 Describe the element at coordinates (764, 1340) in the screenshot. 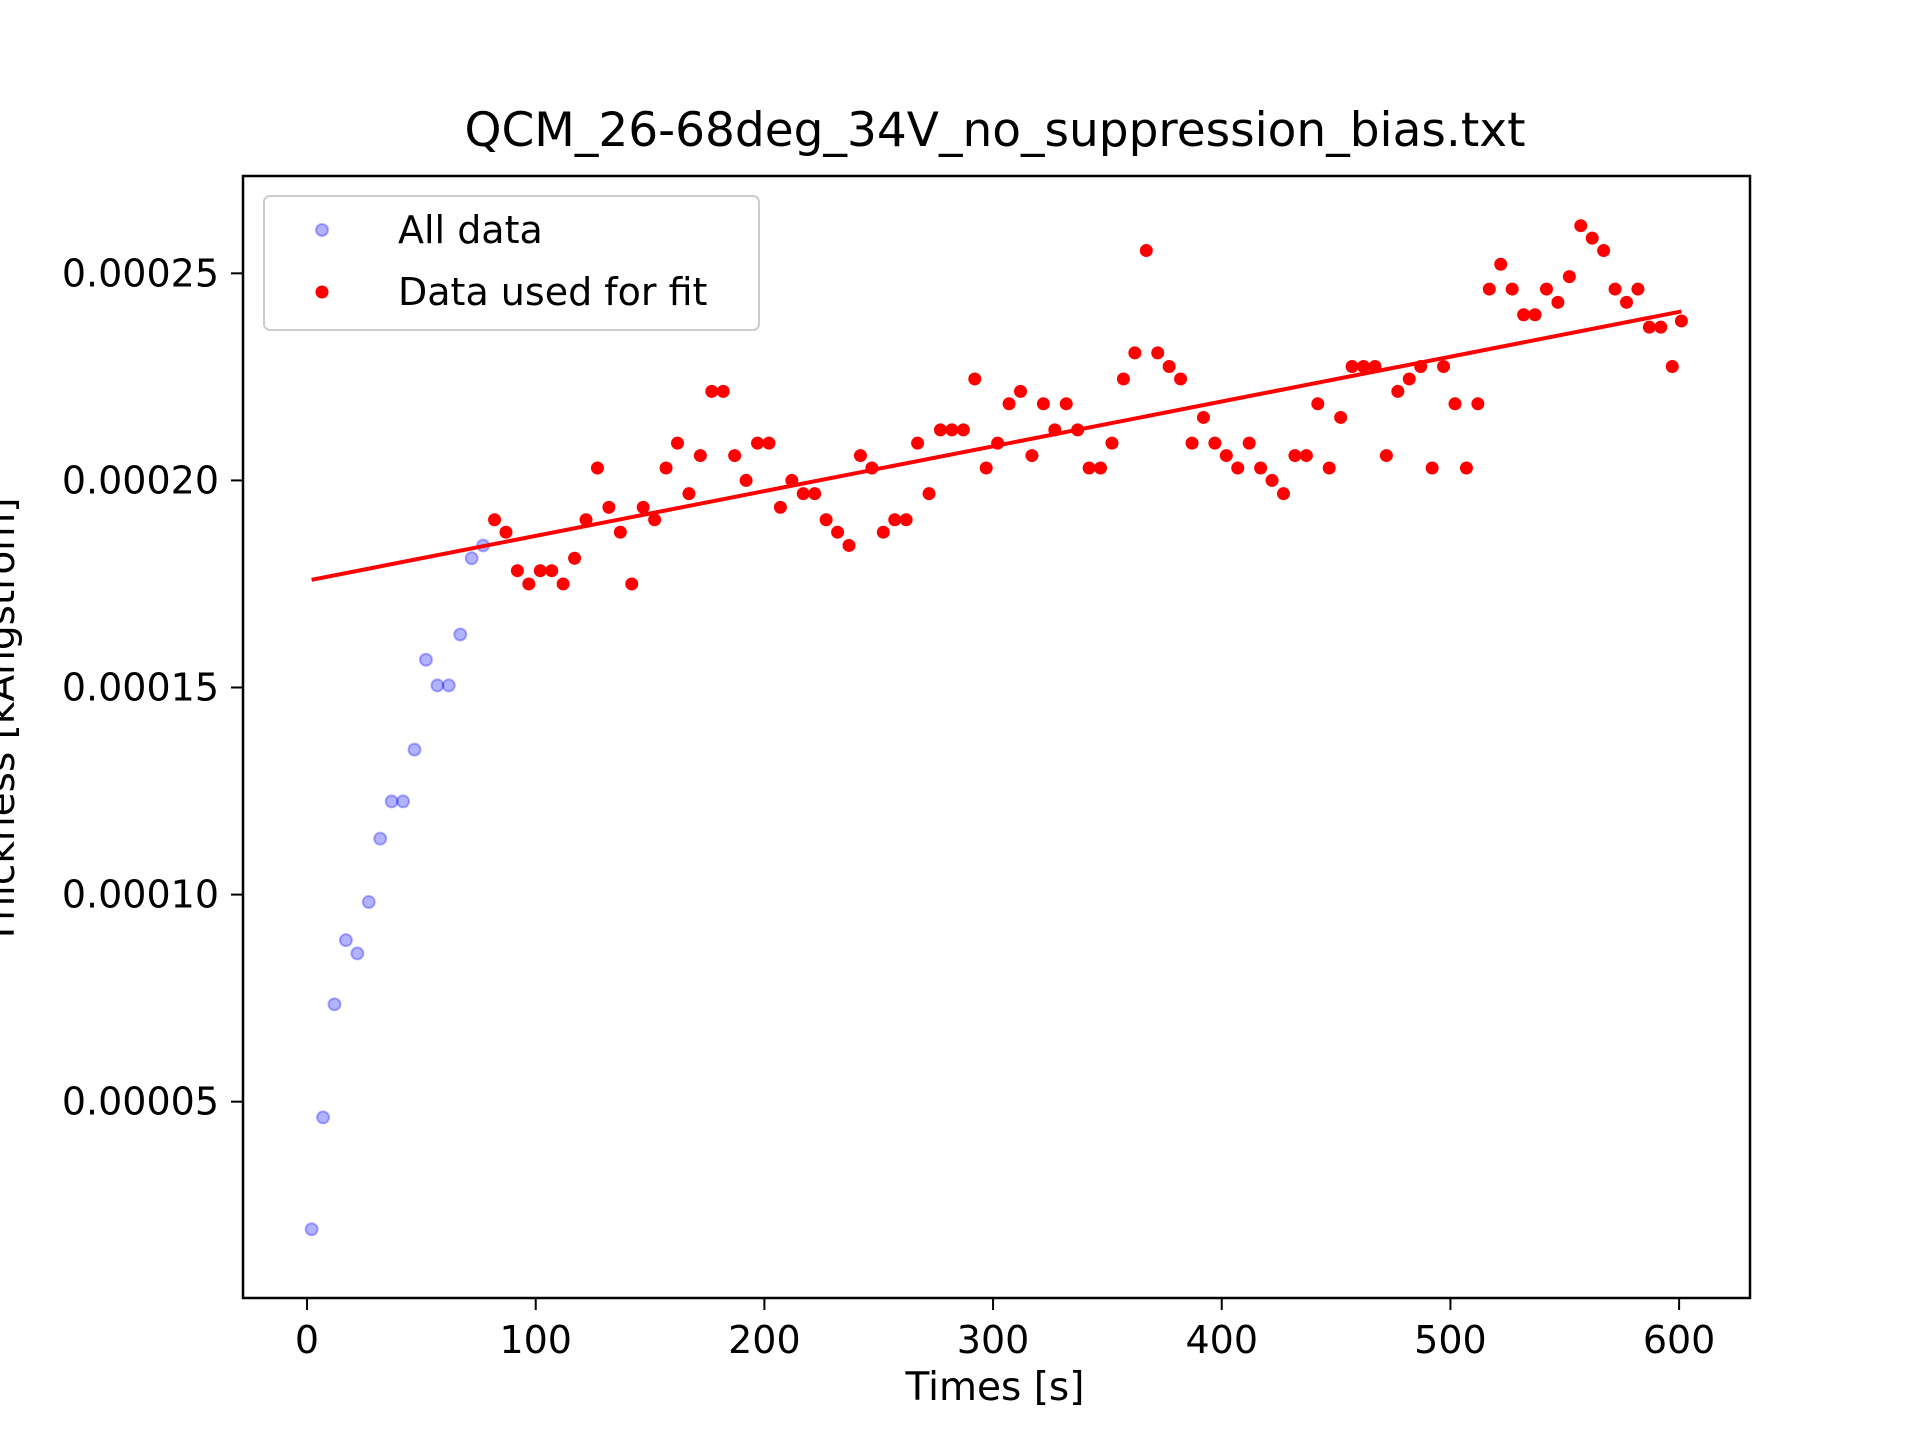

I see `x-tick-label: 200` at that location.